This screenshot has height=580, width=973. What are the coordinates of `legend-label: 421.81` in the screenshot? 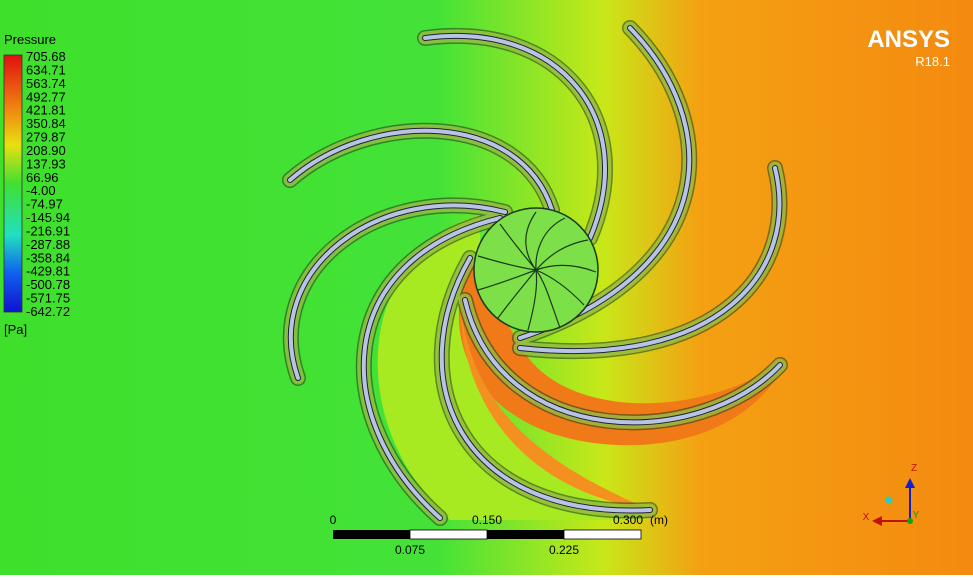 It's located at (46, 110).